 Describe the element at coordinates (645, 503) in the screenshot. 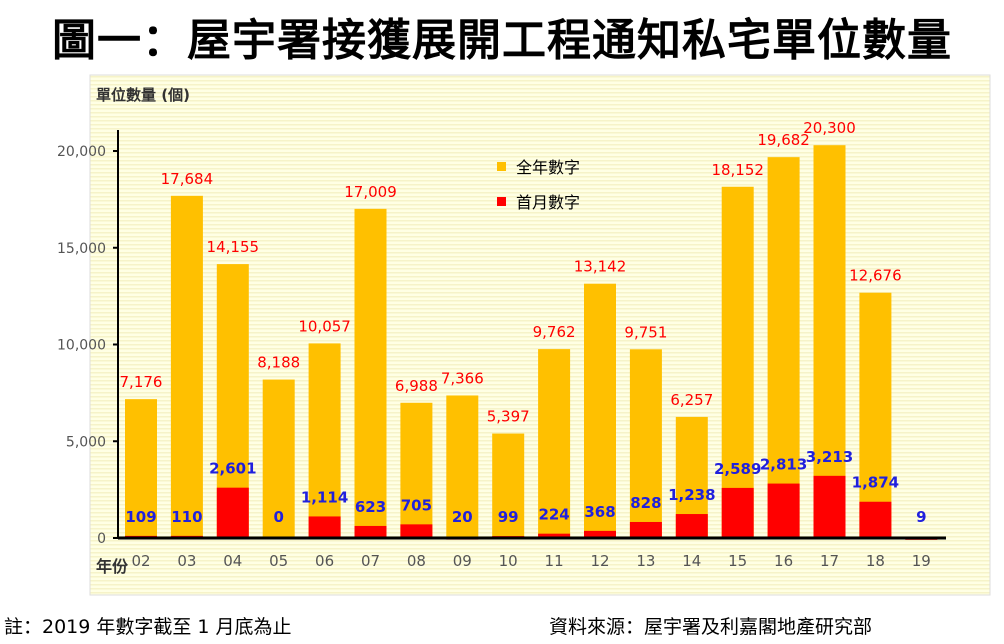

I see `first-month-data-label: 828` at that location.